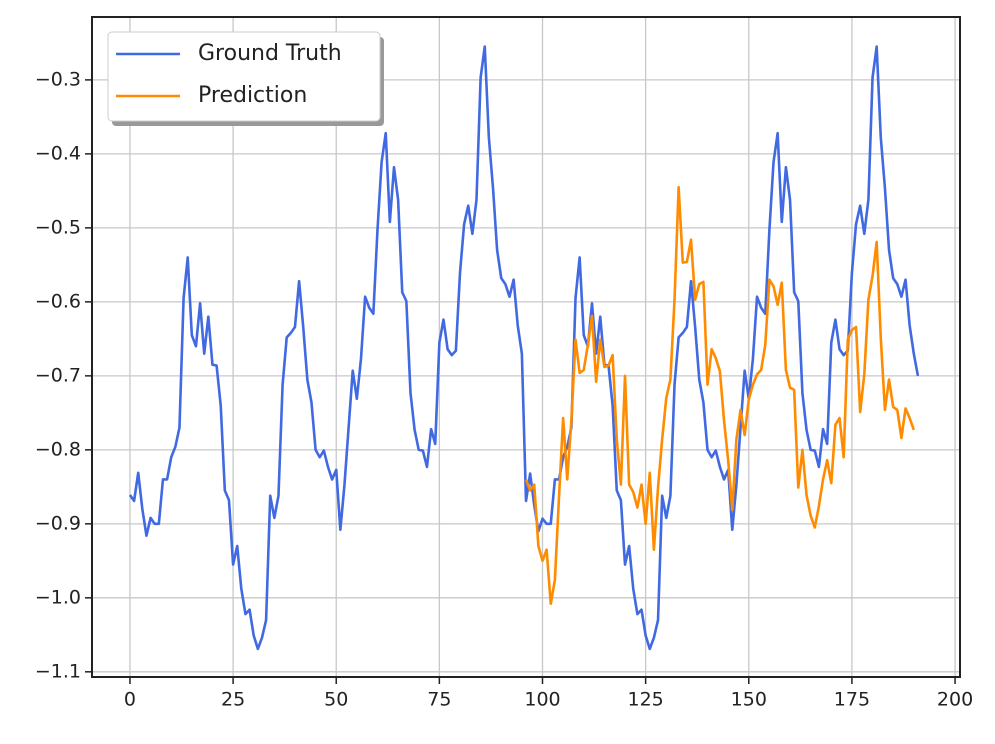 The width and height of the screenshot is (995, 744). What do you see at coordinates (58, 153) in the screenshot?
I see `y-tick-label: −0.4` at bounding box center [58, 153].